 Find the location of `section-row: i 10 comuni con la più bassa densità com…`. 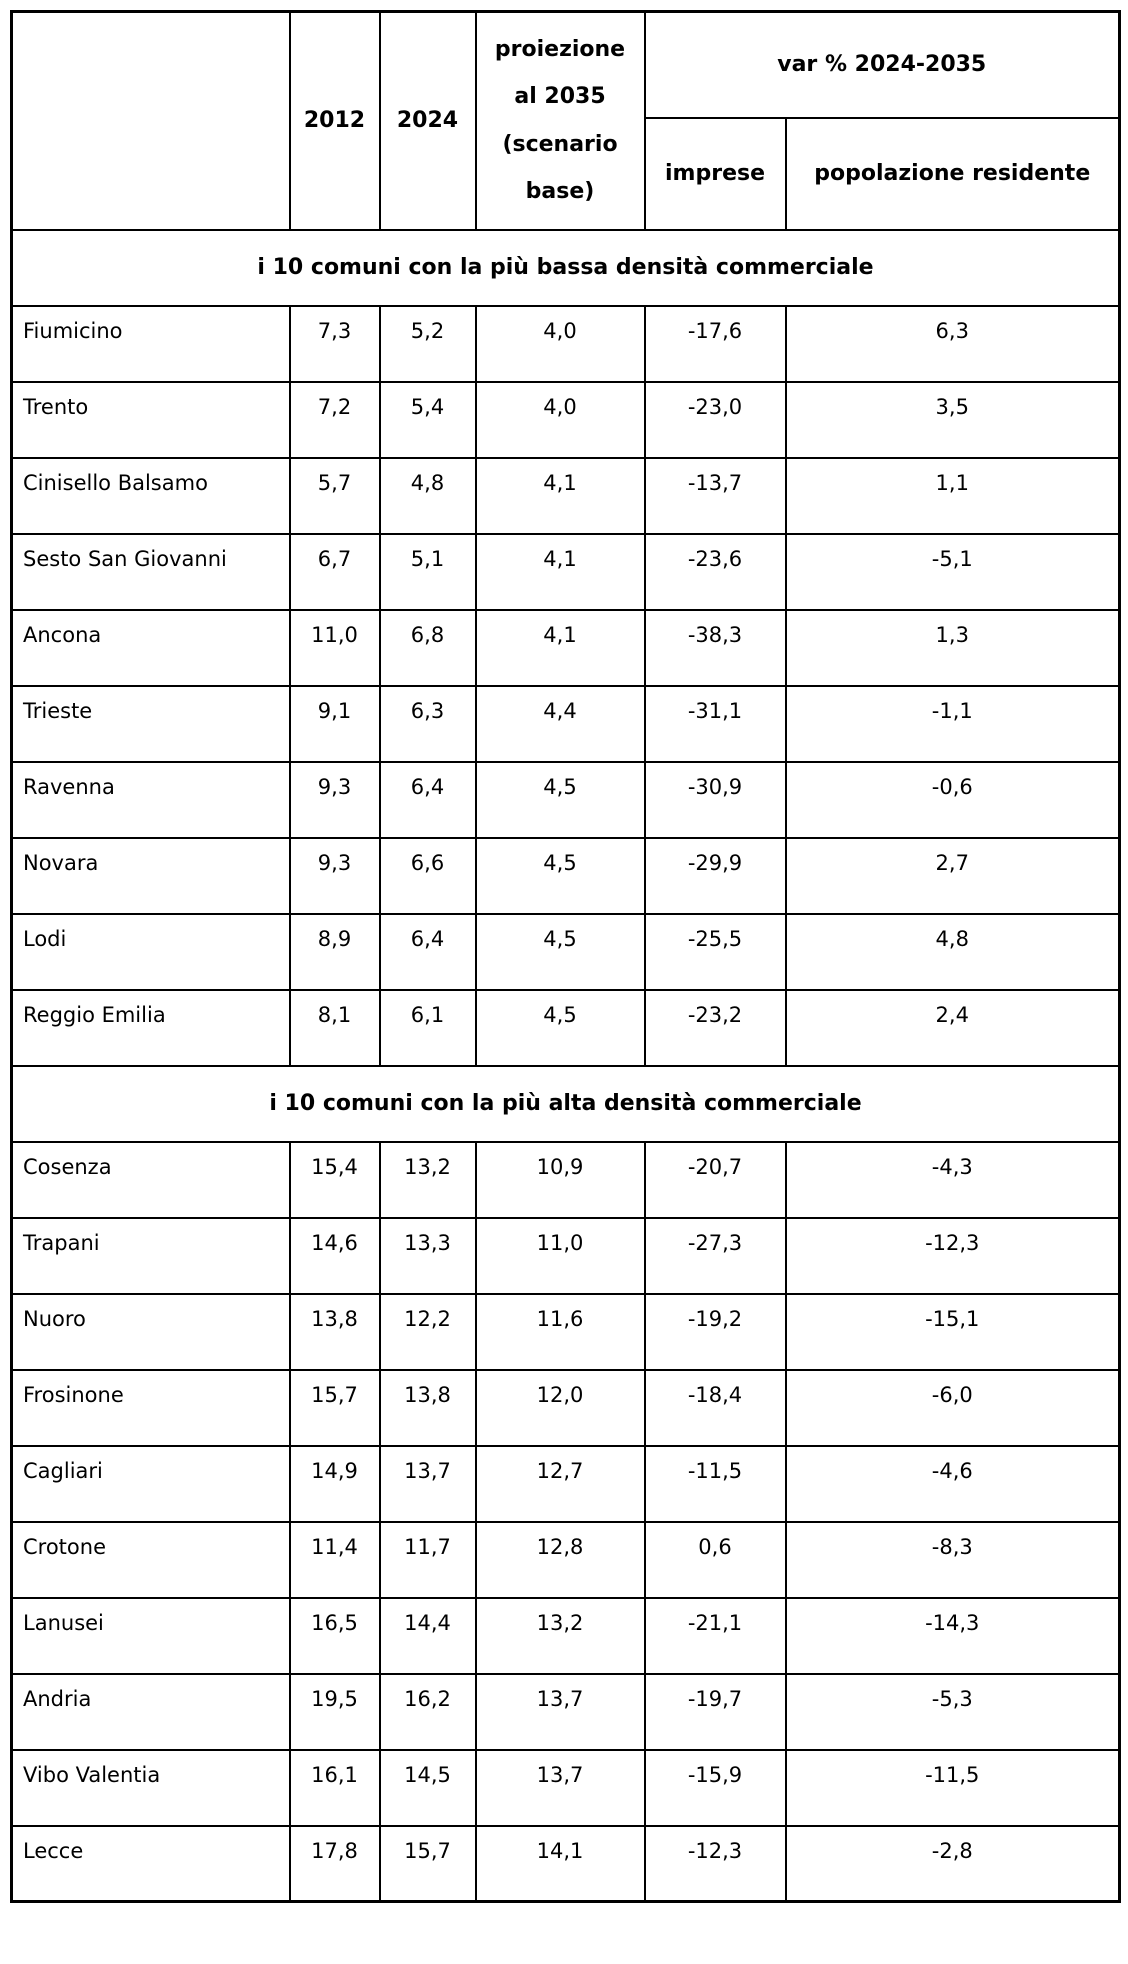

section-row: i 10 comuni con la più bassa densità com… is located at coordinates (565, 267).